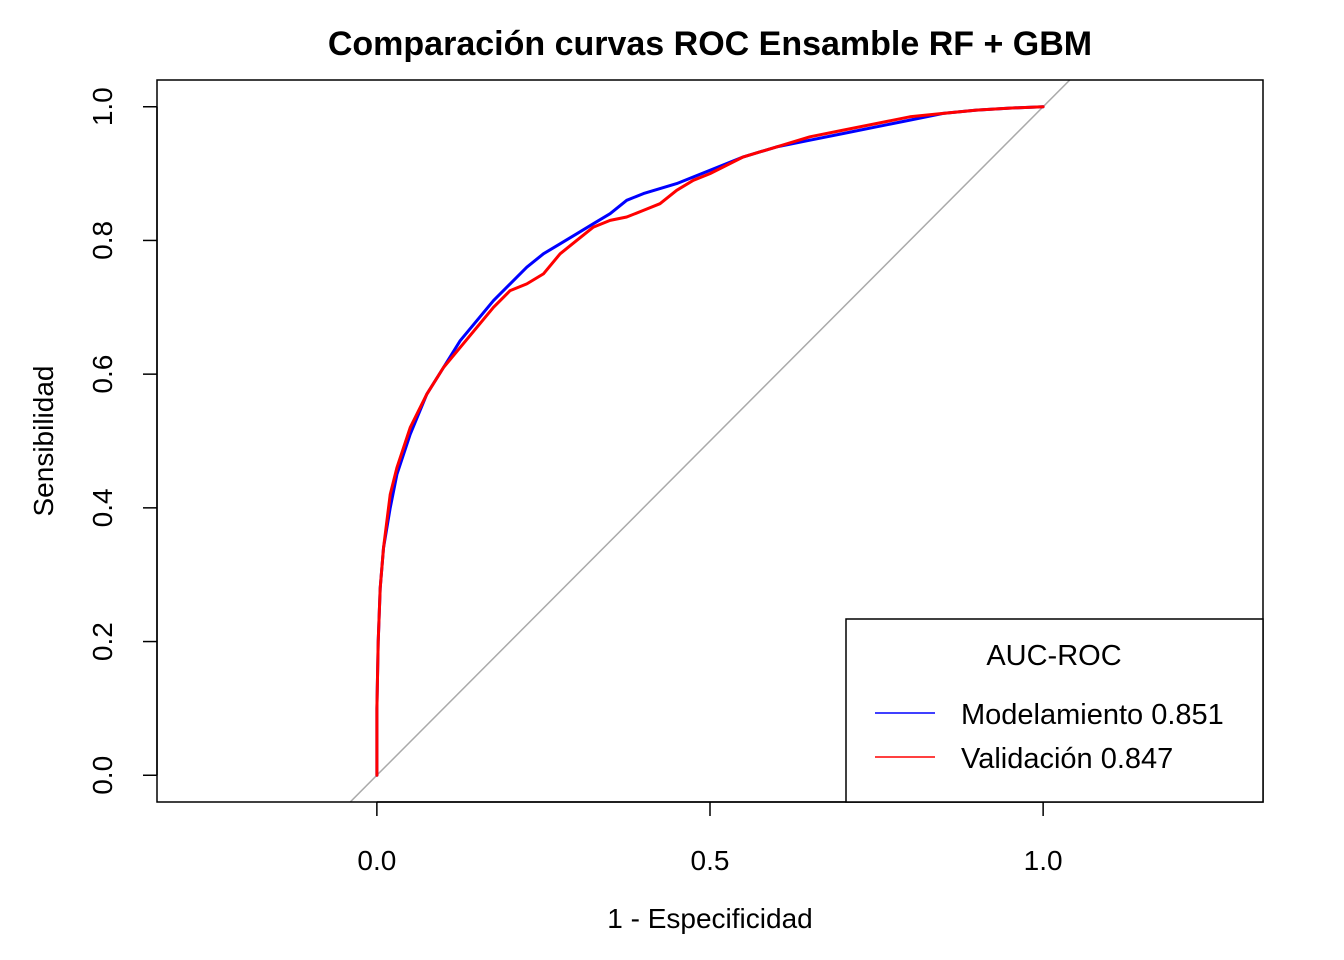 Image resolution: width=1344 pixels, height=960 pixels. I want to click on y-axis-label: Sensibilidad, so click(43, 441).